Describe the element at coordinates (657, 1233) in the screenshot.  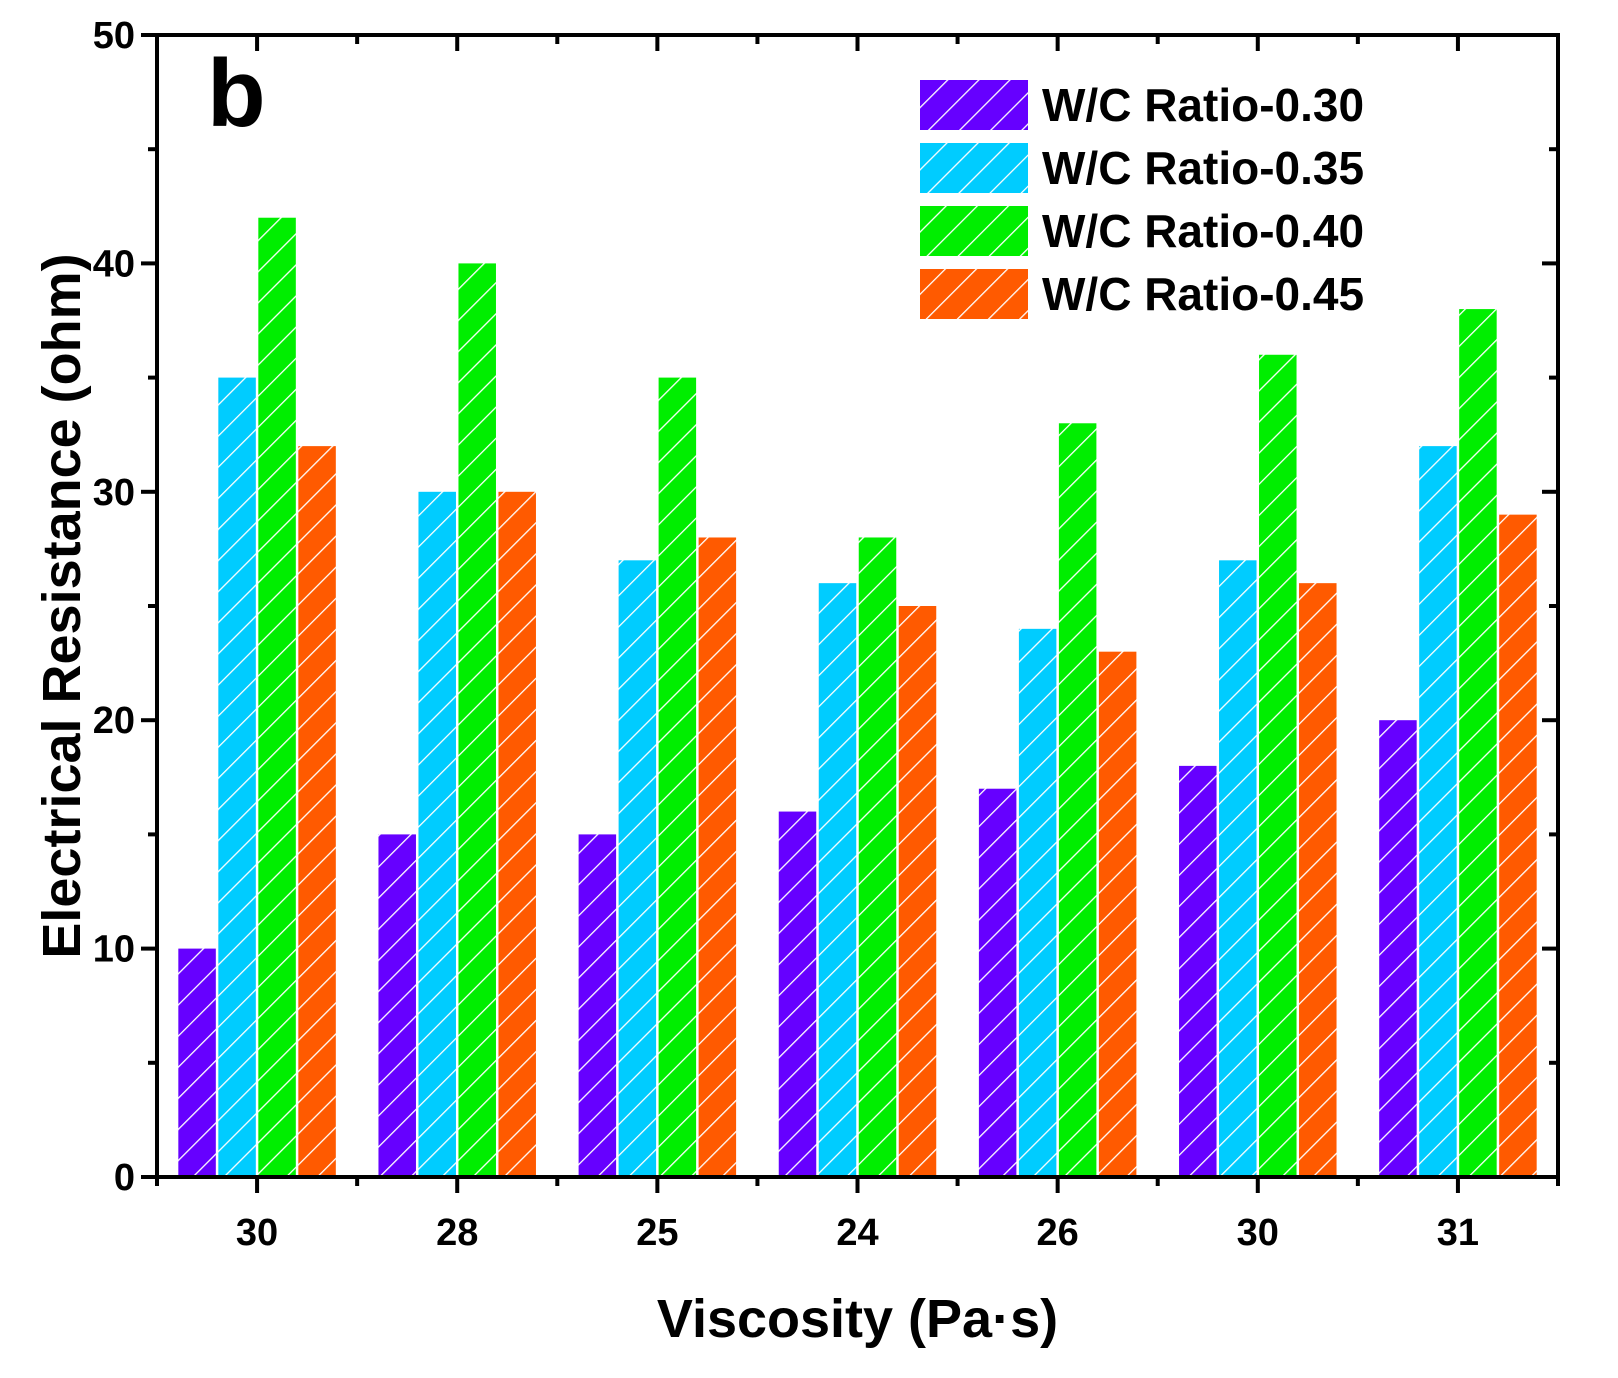
I see `x-tick-label: 25` at that location.